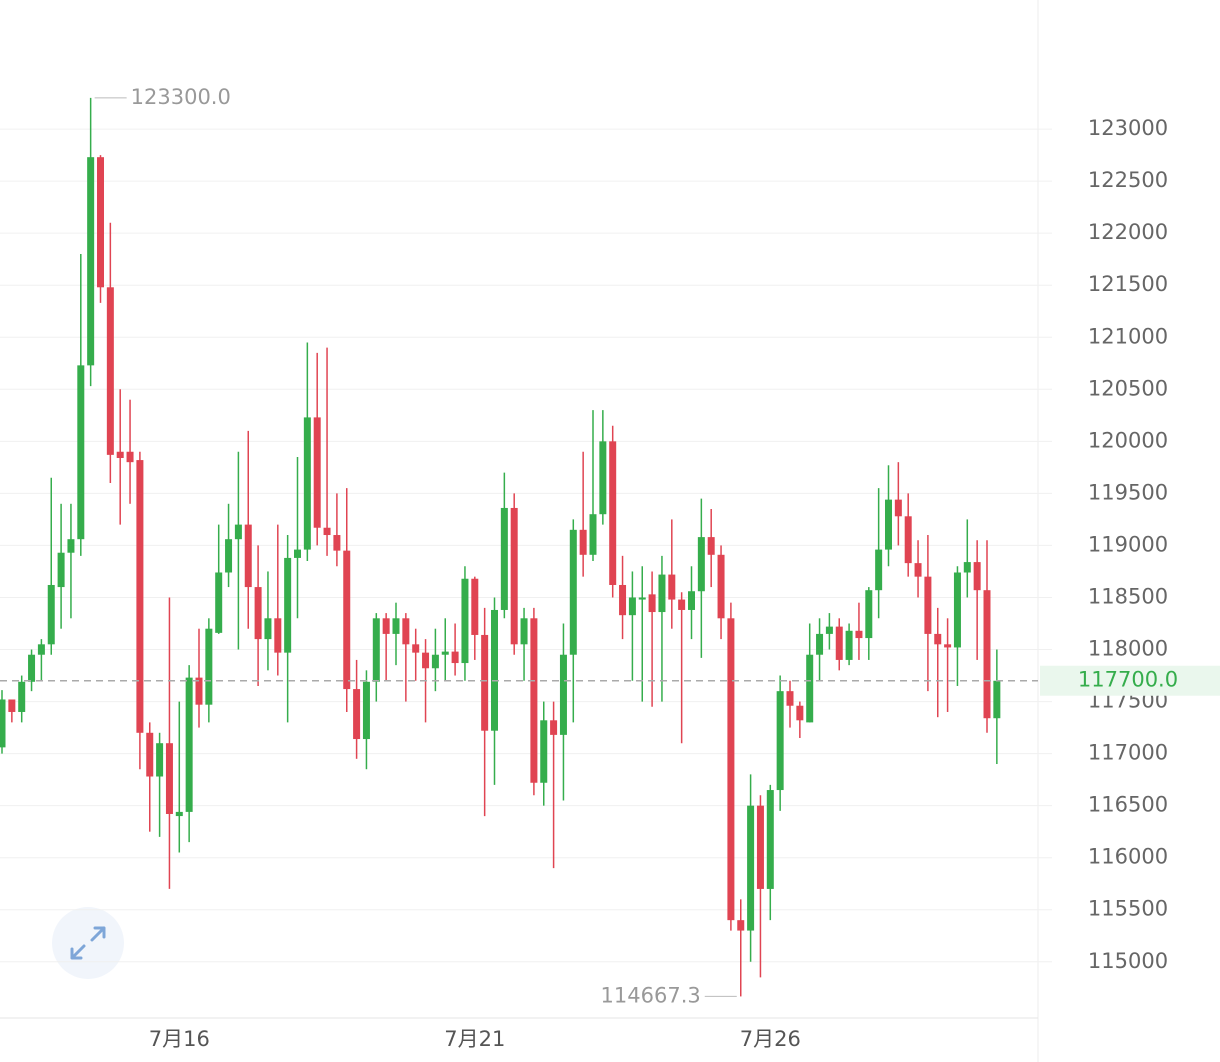  I want to click on x-tick-label: 7月26, so click(770, 1039).